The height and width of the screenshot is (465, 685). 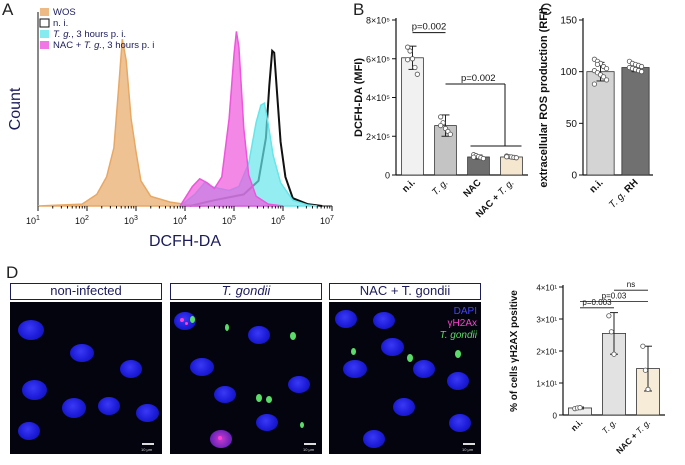 What do you see at coordinates (185, 241) in the screenshot?
I see `x-axis-label: DCFH-DA` at bounding box center [185, 241].